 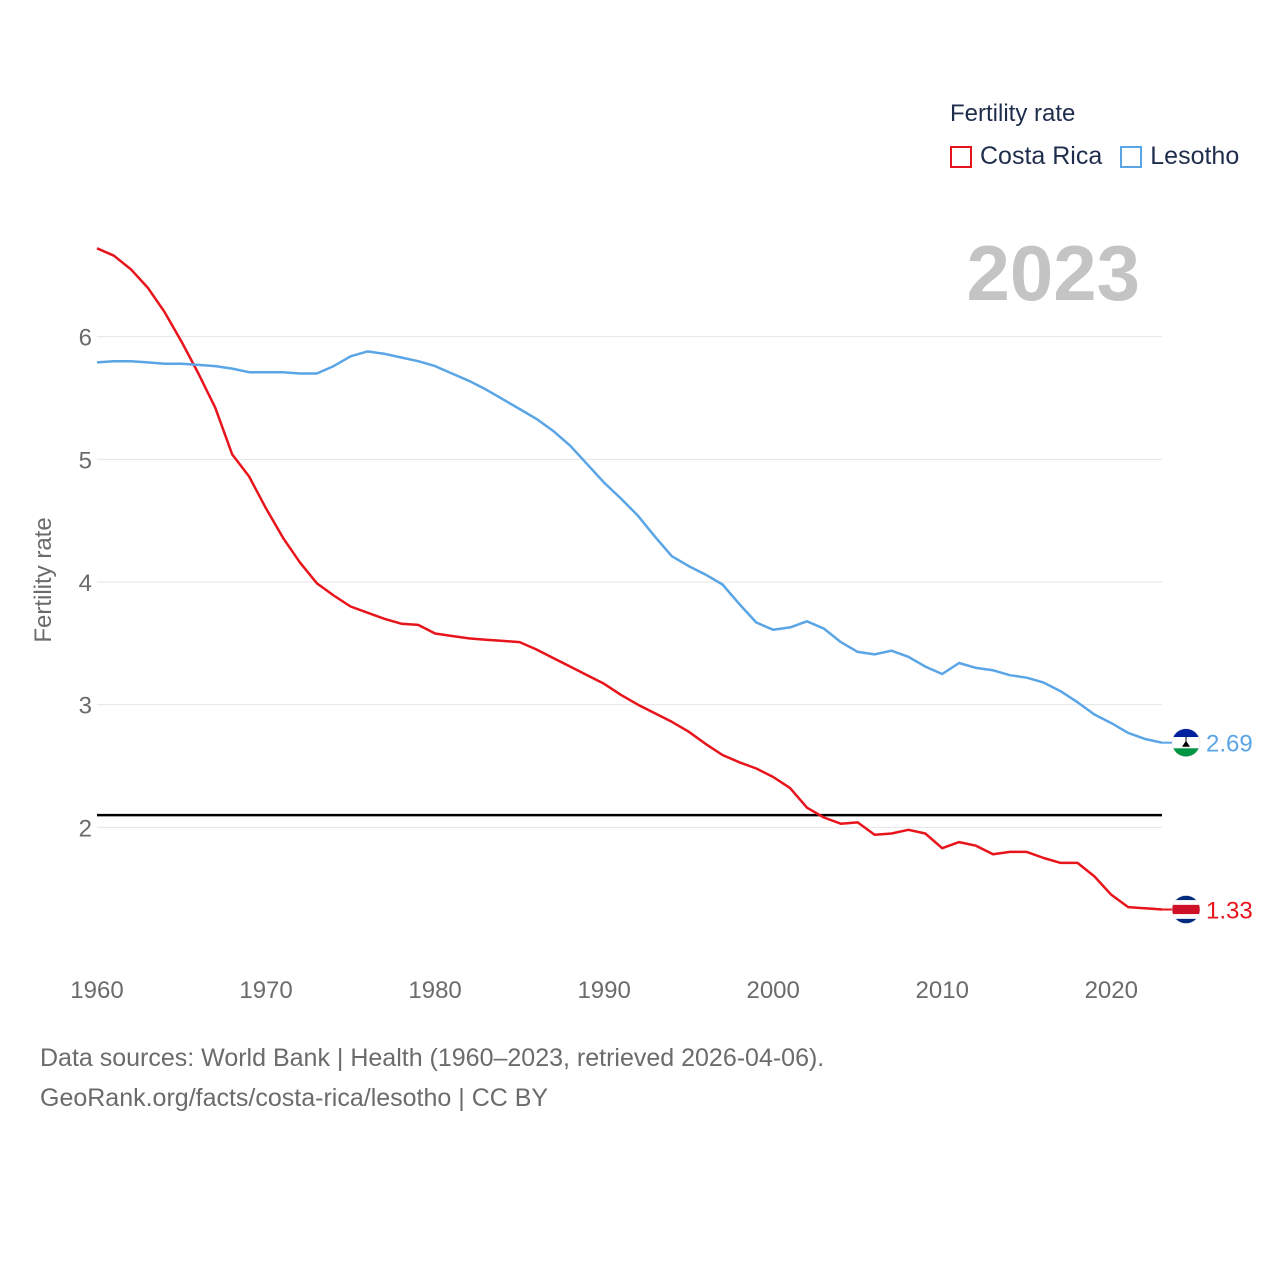 I want to click on legend-label-lesotho: Lesotho, so click(x=1195, y=156).